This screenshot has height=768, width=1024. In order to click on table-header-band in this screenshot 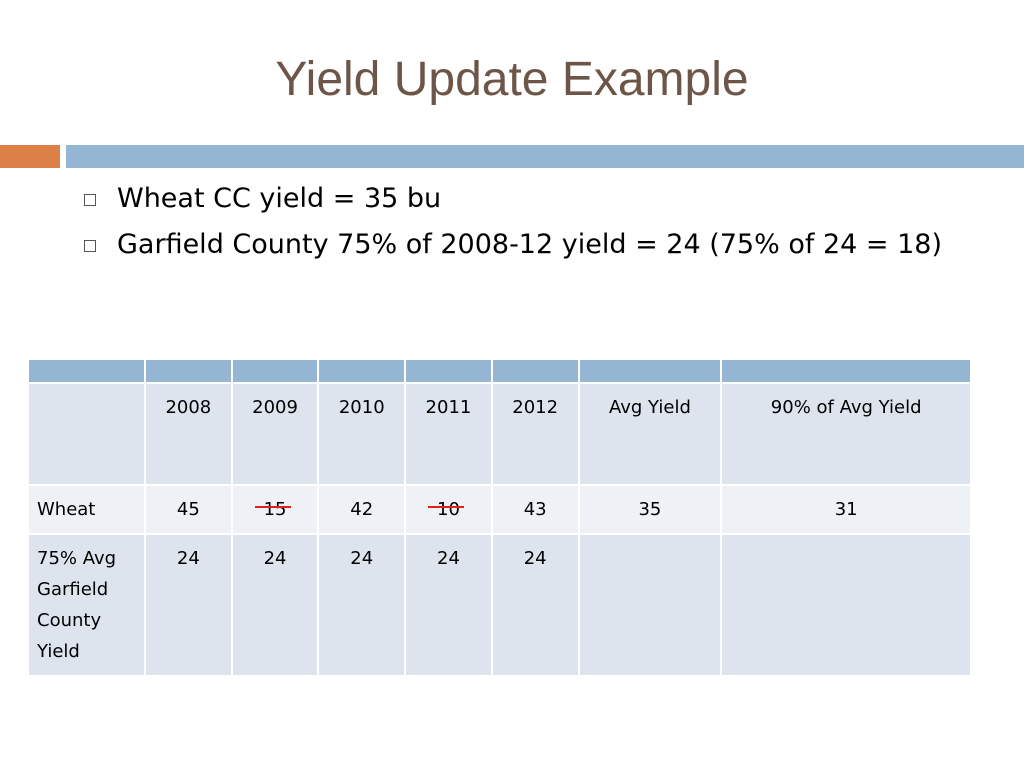, I will do `click(499, 371)`.